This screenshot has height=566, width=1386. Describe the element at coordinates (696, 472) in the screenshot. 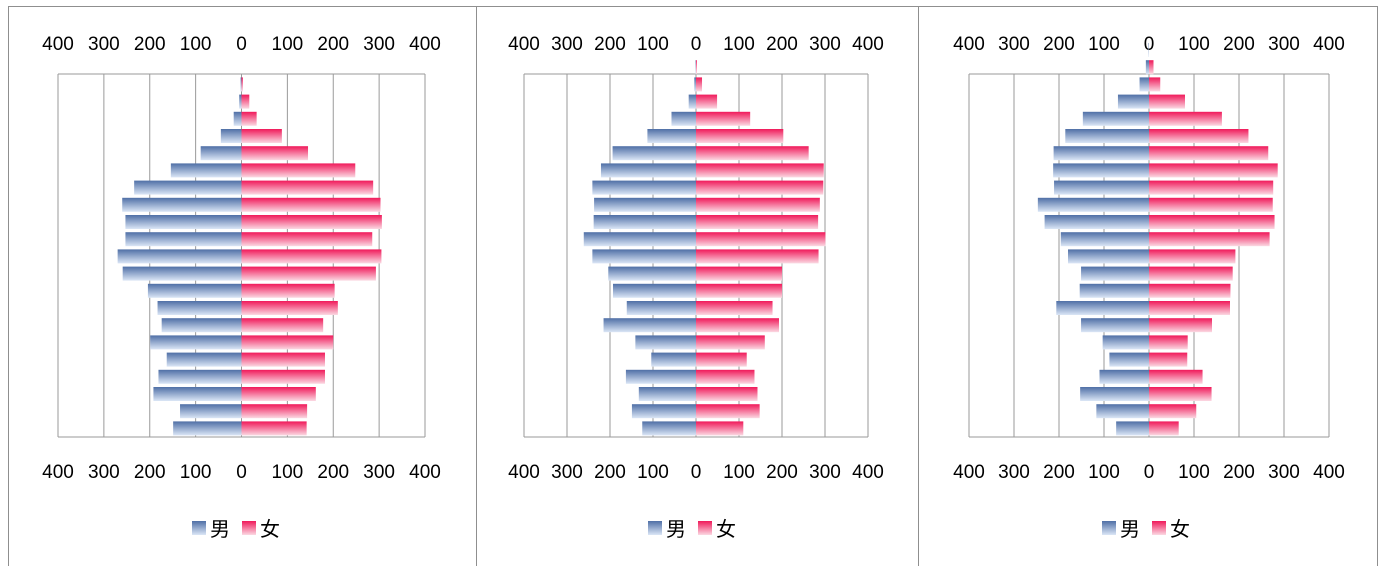

I see `x-tick-label-bottom: 0` at that location.